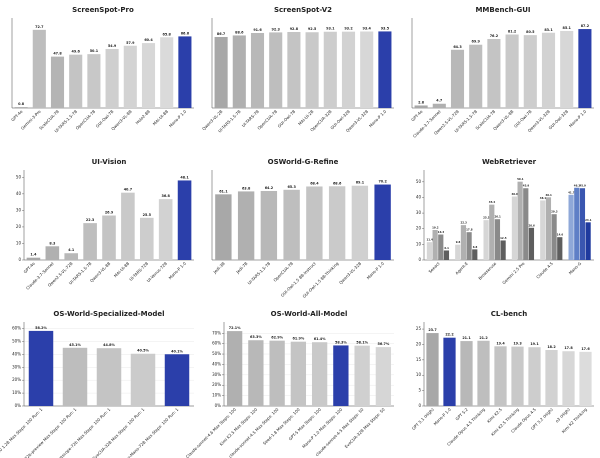 Image resolution: width=600 pixels, height=458 pixels. I want to click on x-tick-label: MAI-UI-2B, so click(306, 118).